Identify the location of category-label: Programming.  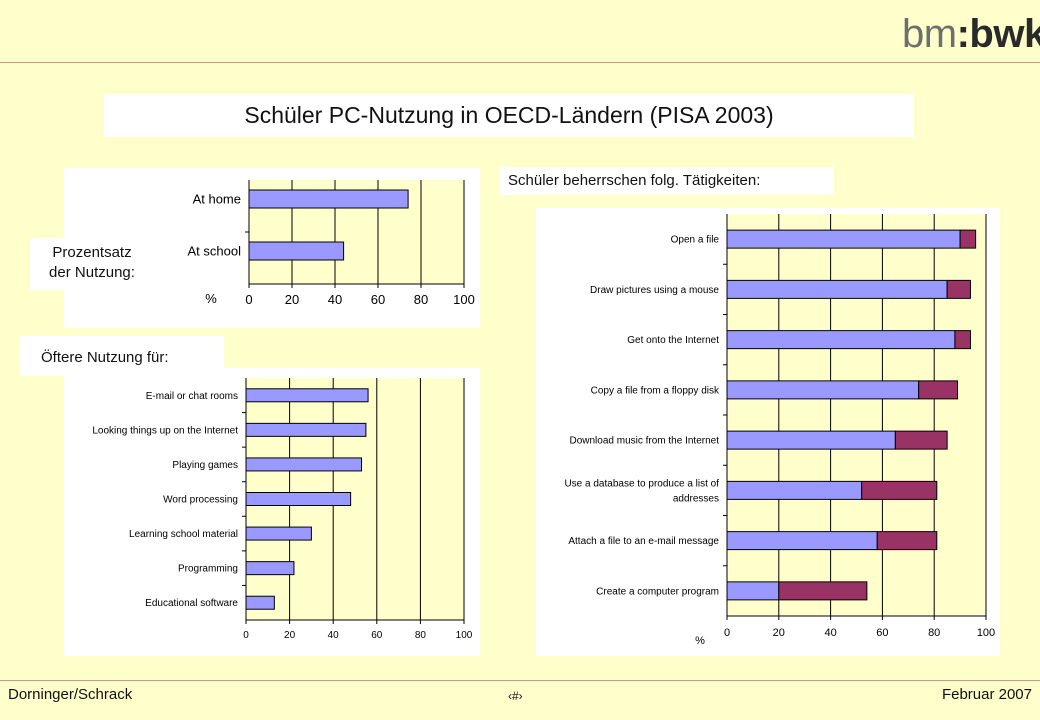
(208, 569).